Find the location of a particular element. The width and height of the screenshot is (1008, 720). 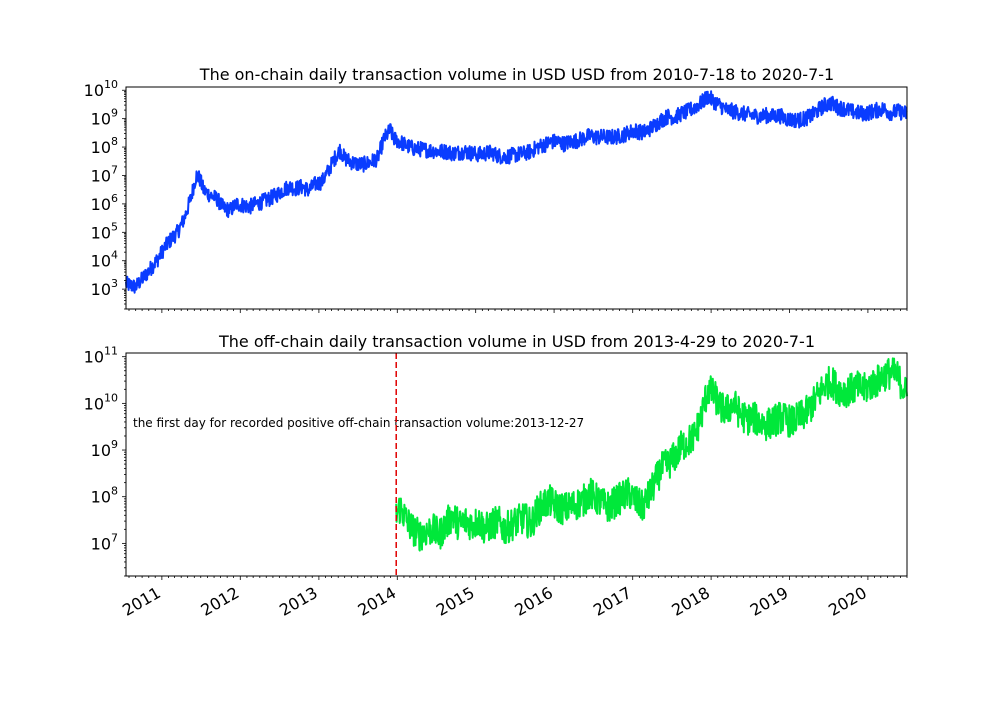

off-chain-series is located at coordinates (651, 454).